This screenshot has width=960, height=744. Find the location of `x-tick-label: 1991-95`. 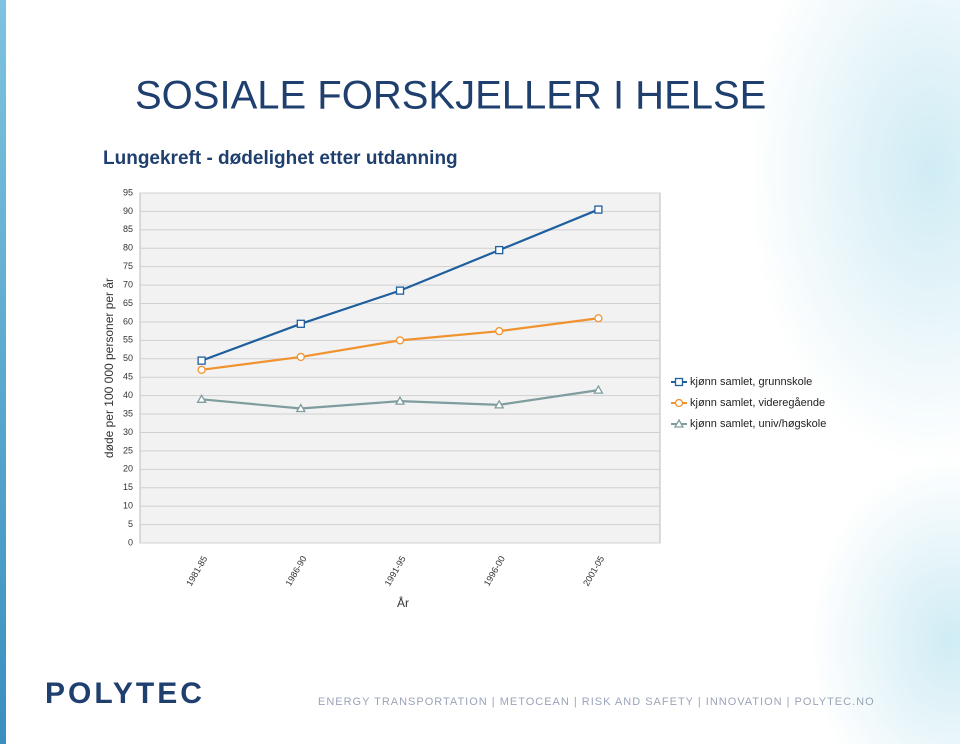

x-tick-label: 1991-95 is located at coordinates (395, 571).